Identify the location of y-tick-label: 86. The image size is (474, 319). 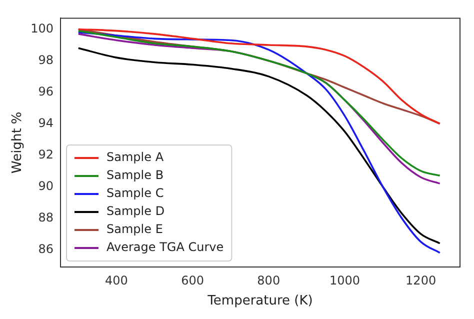
(46, 249).